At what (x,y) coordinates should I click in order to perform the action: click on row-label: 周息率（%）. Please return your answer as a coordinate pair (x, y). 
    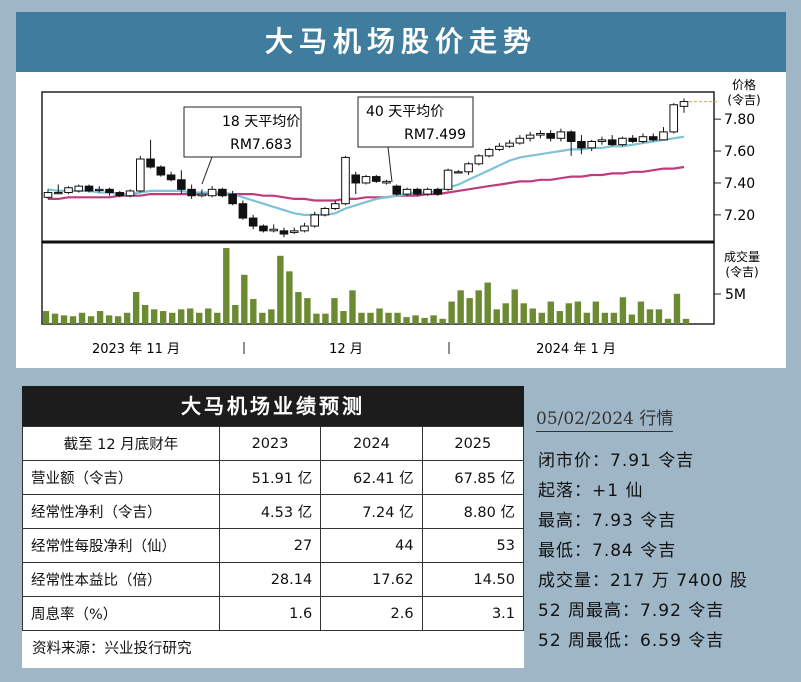
    Looking at the image, I should click on (121, 613).